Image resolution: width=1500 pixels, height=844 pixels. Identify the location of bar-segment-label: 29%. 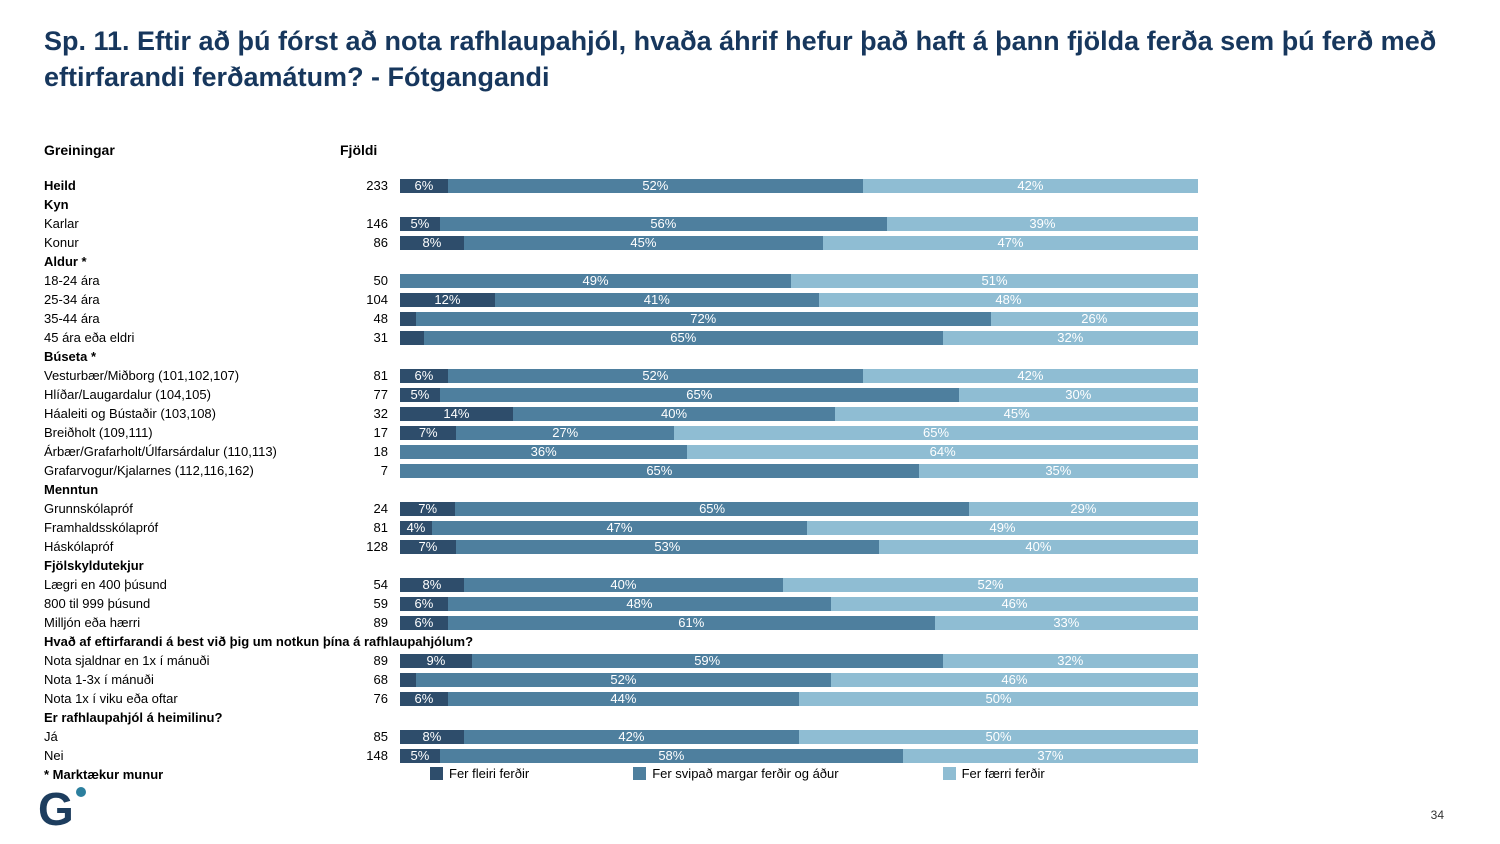
(1083, 508).